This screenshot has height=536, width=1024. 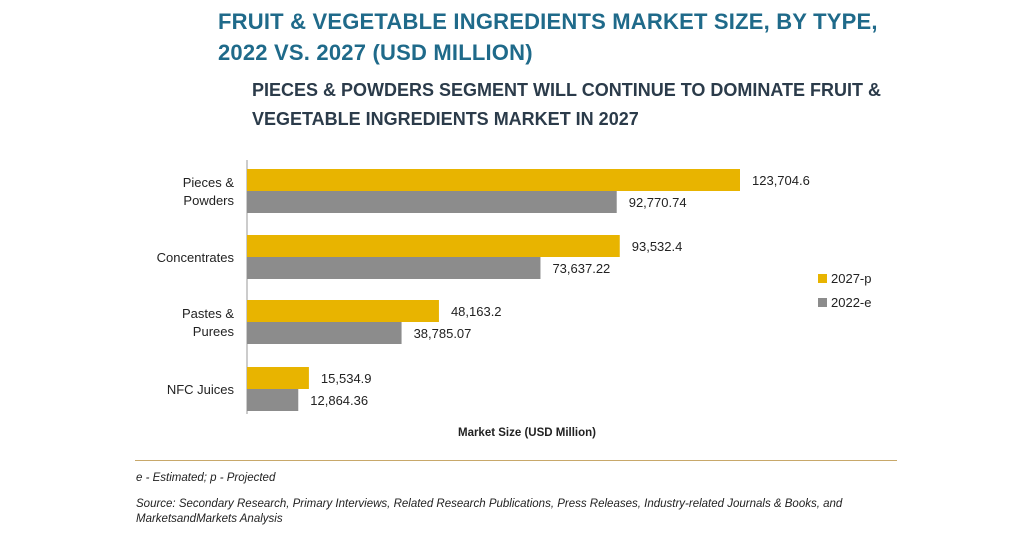 What do you see at coordinates (346, 378) in the screenshot?
I see `data-label: 15,534.9` at bounding box center [346, 378].